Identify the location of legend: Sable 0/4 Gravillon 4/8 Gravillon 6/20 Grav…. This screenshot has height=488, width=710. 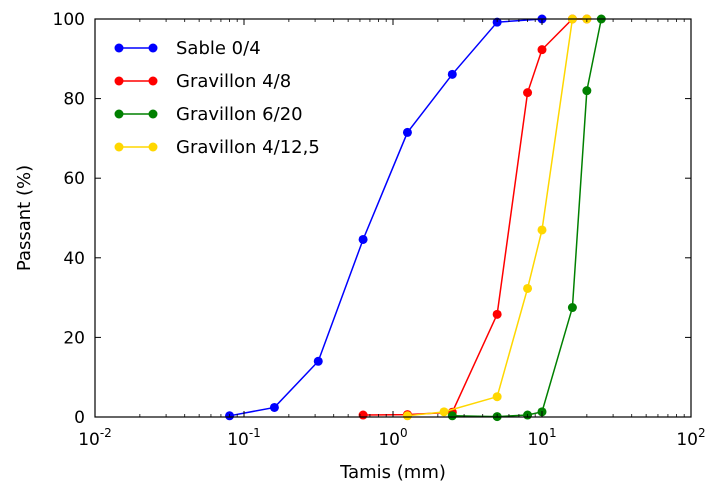
(217, 98).